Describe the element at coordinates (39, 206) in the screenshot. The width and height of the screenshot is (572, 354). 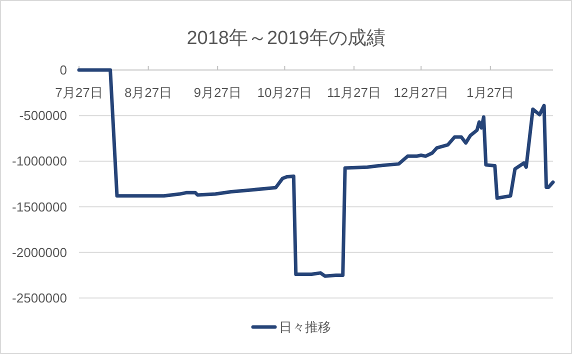
I see `y-tick-label: -1500000` at that location.